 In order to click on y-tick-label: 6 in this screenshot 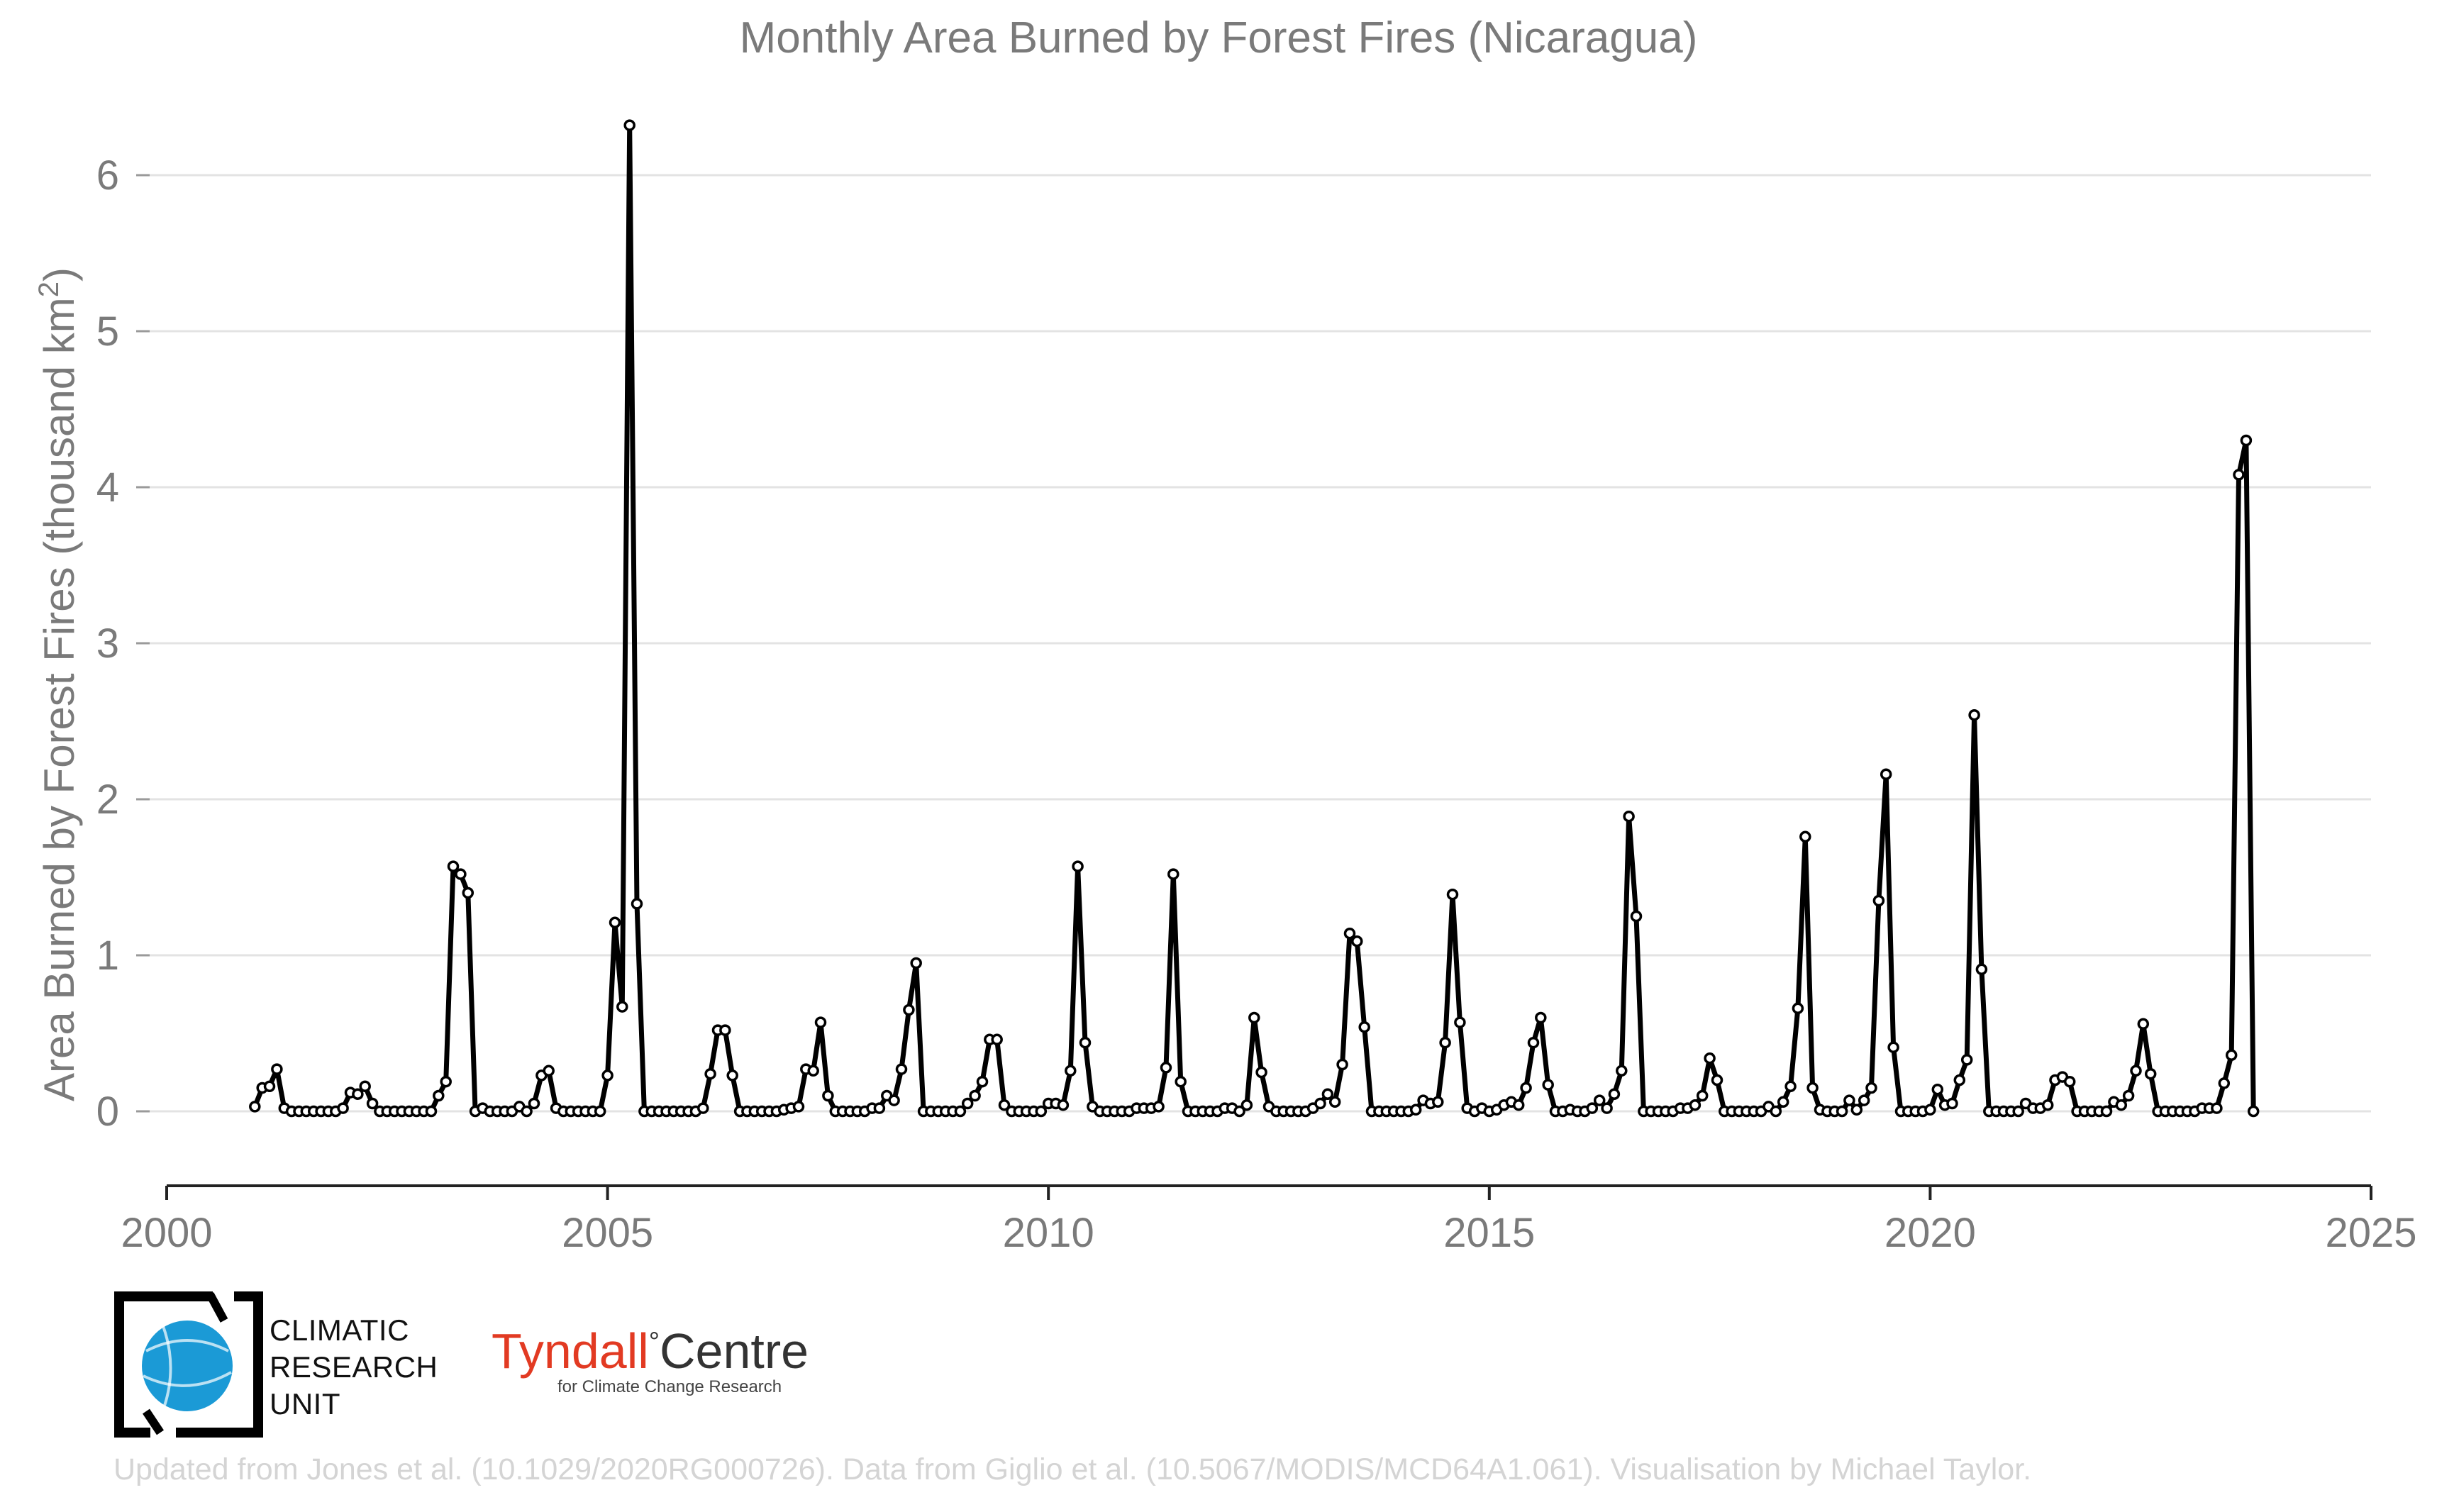, I will do `click(107, 175)`.